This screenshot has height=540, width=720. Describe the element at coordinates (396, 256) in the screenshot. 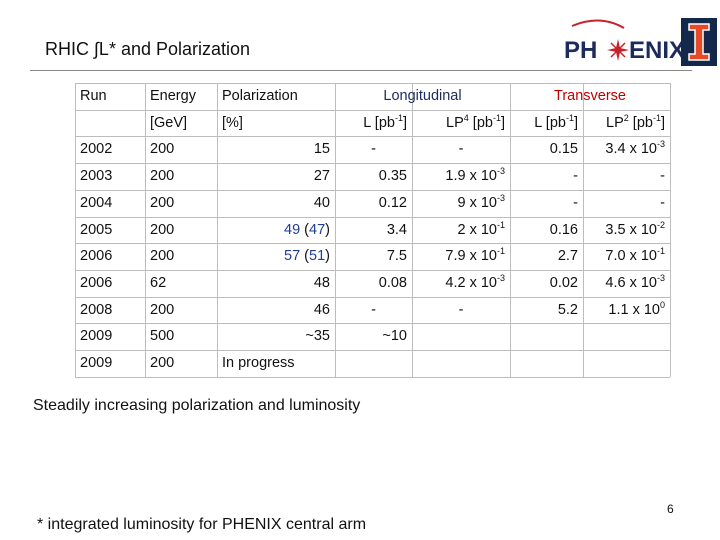

I see `table-cell: 7.5` at that location.